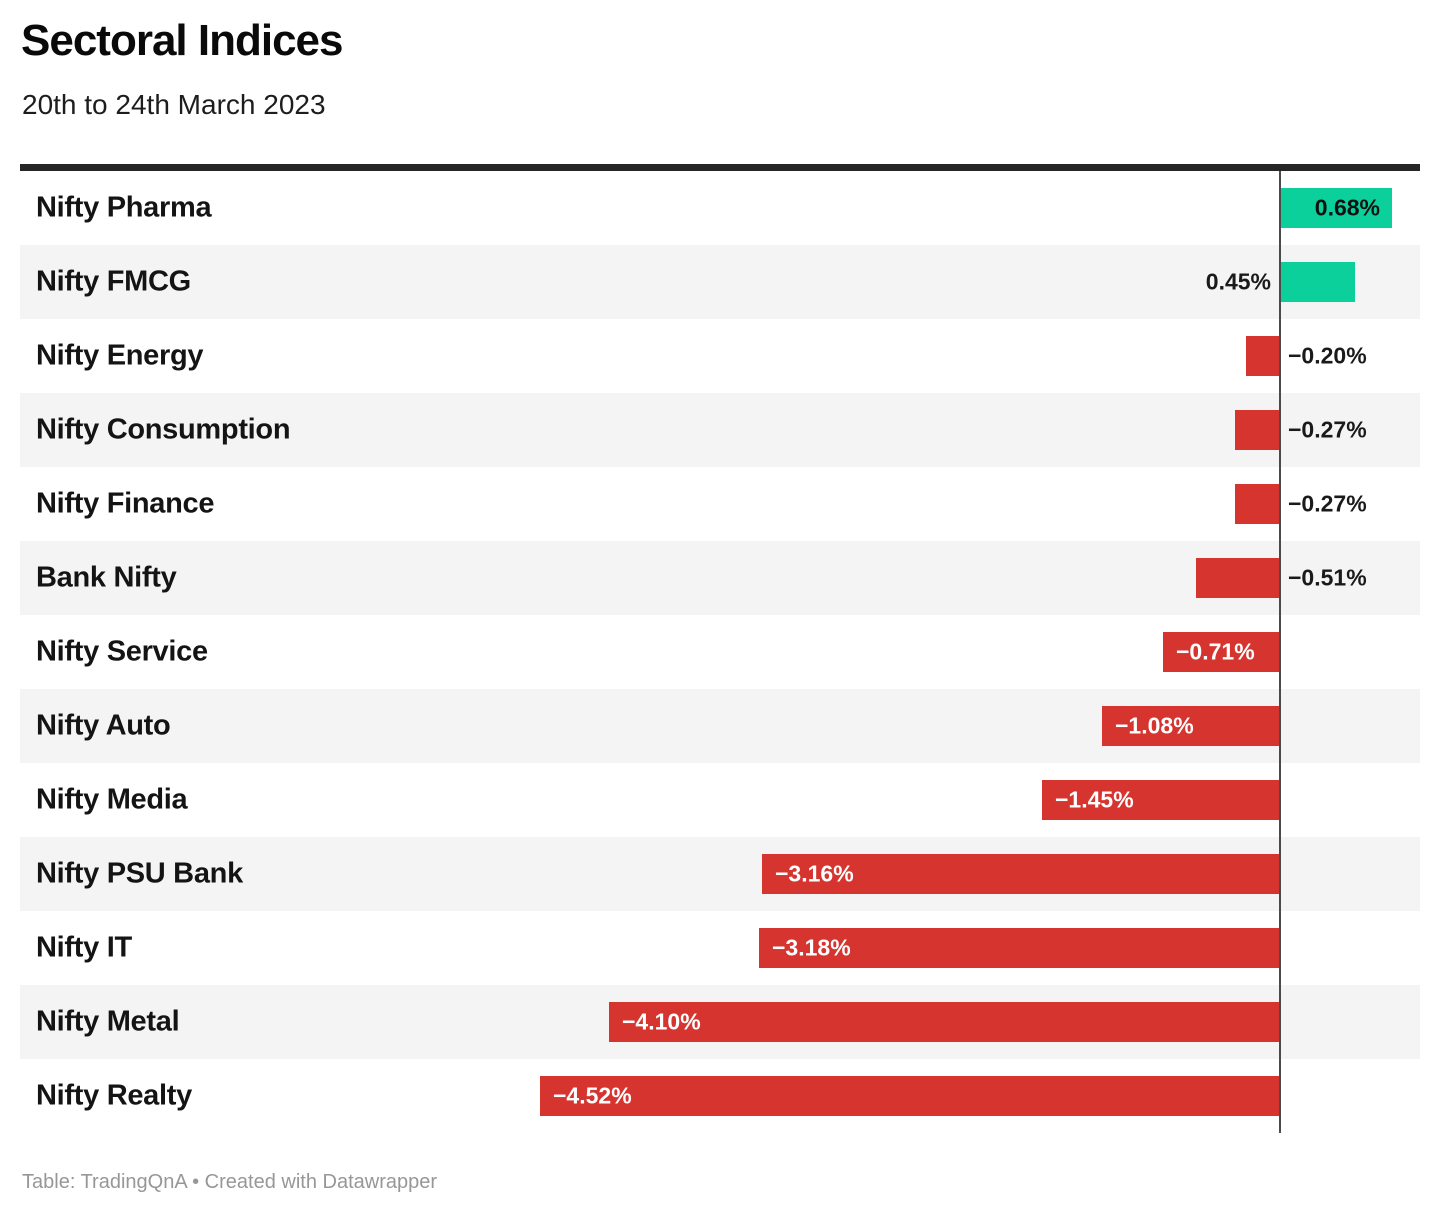 Image resolution: width=1440 pixels, height=1216 pixels. I want to click on row-label: Nifty IT, so click(84, 947).